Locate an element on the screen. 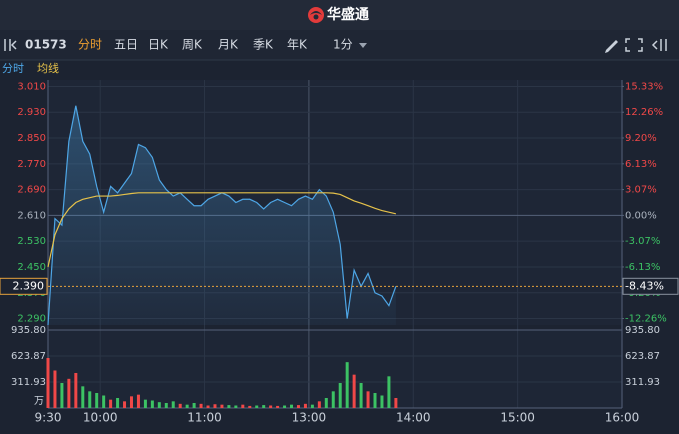  y2-tick-label: -6.13% is located at coordinates (642, 267).